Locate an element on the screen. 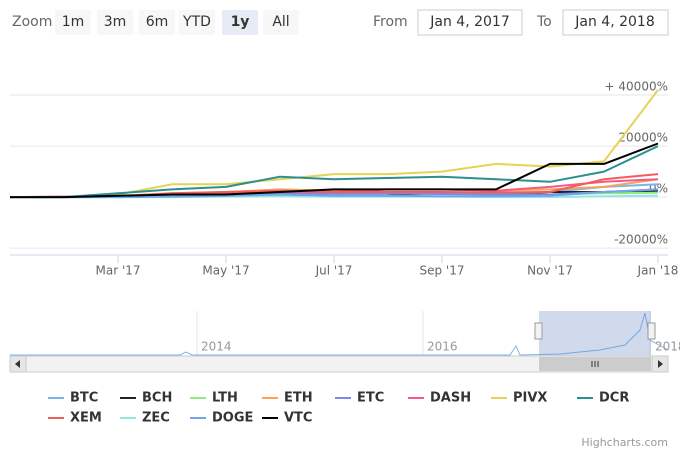 This screenshot has height=453, width=680. legend-label: PIVX is located at coordinates (530, 398).